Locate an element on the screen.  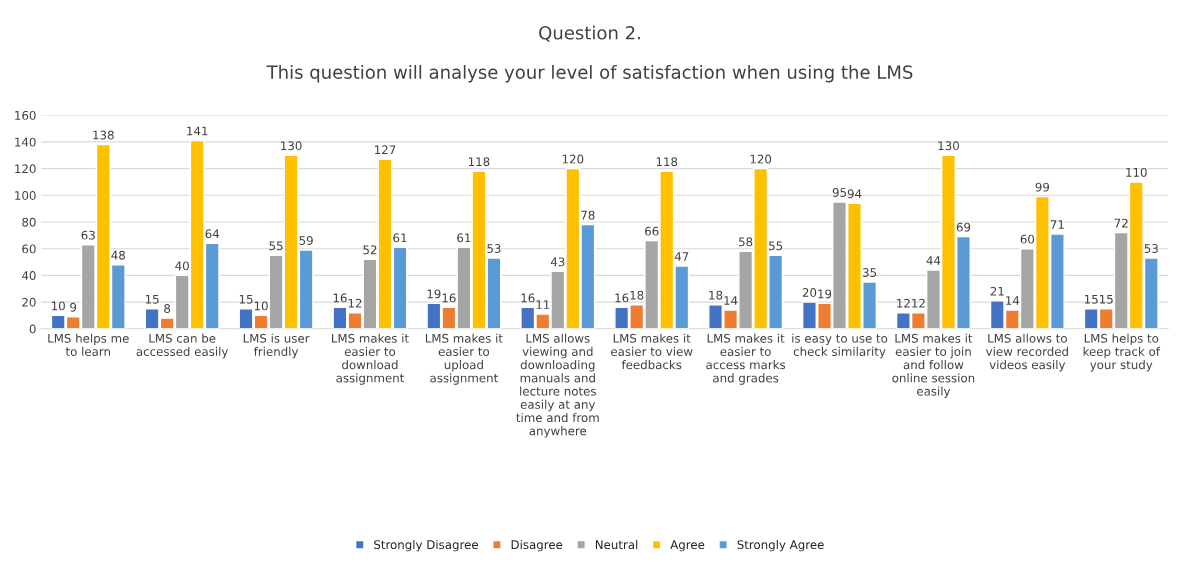
data-label: 69 is located at coordinates (963, 227).